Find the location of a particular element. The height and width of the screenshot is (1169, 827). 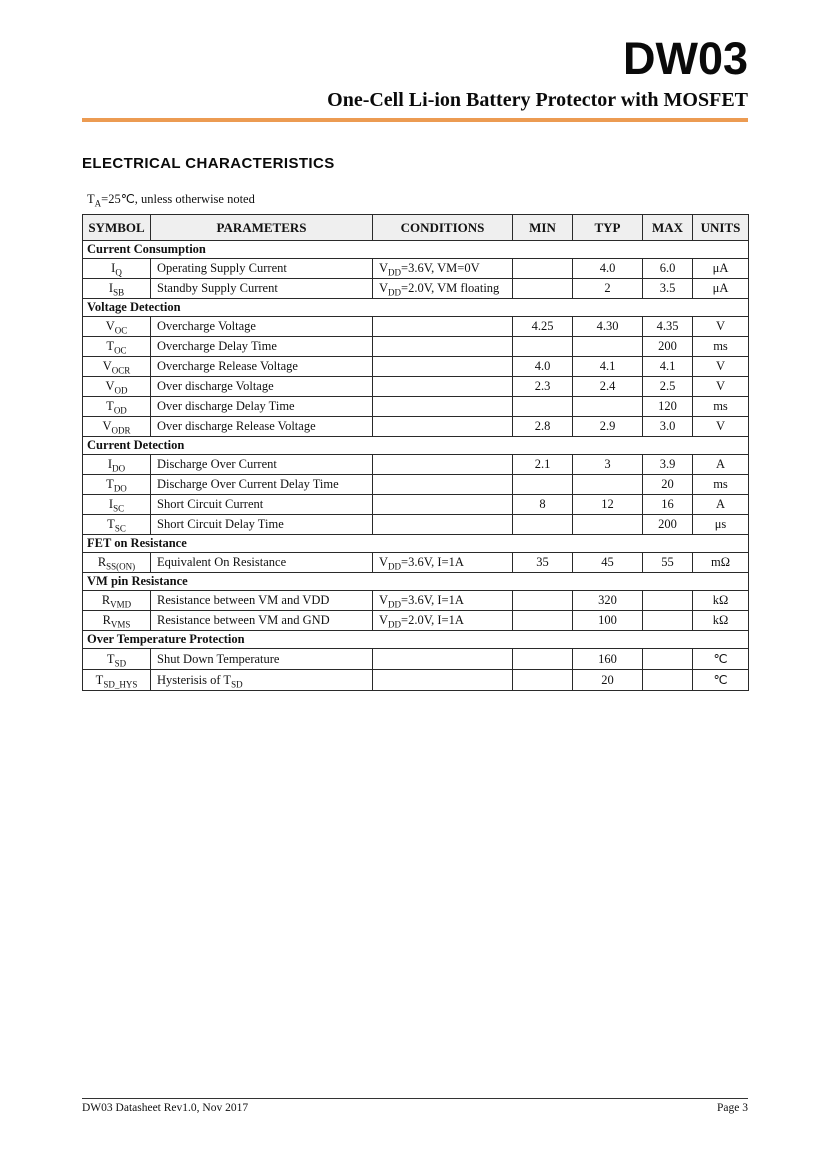

parameter-cell: Short Circuit Current is located at coordinates (261, 504).